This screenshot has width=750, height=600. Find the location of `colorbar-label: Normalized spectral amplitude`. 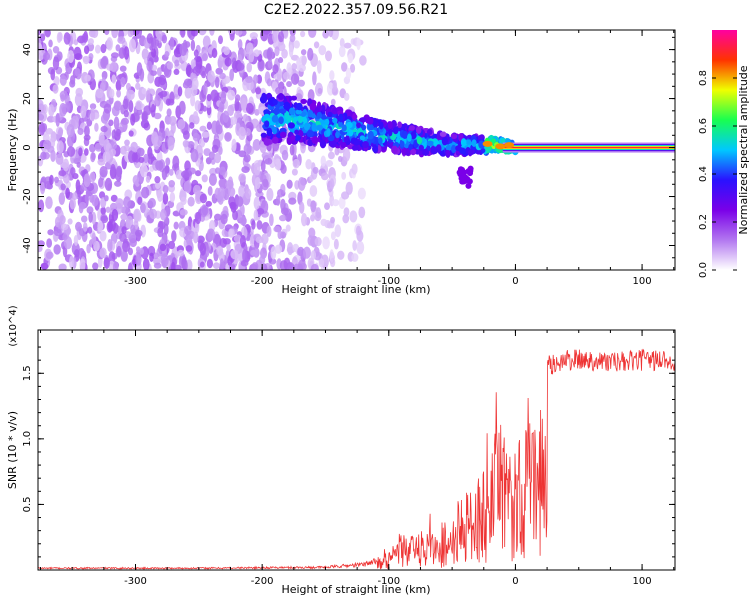

colorbar-label: Normalized spectral amplitude is located at coordinates (743, 149).